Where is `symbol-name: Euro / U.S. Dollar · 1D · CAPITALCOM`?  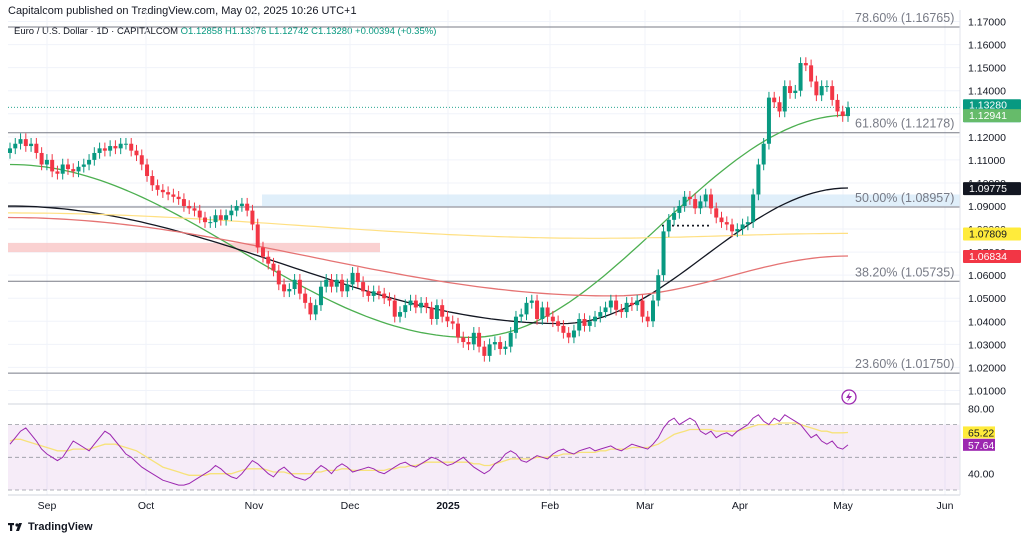 symbol-name: Euro / U.S. Dollar · 1D · CAPITALCOM is located at coordinates (96, 31).